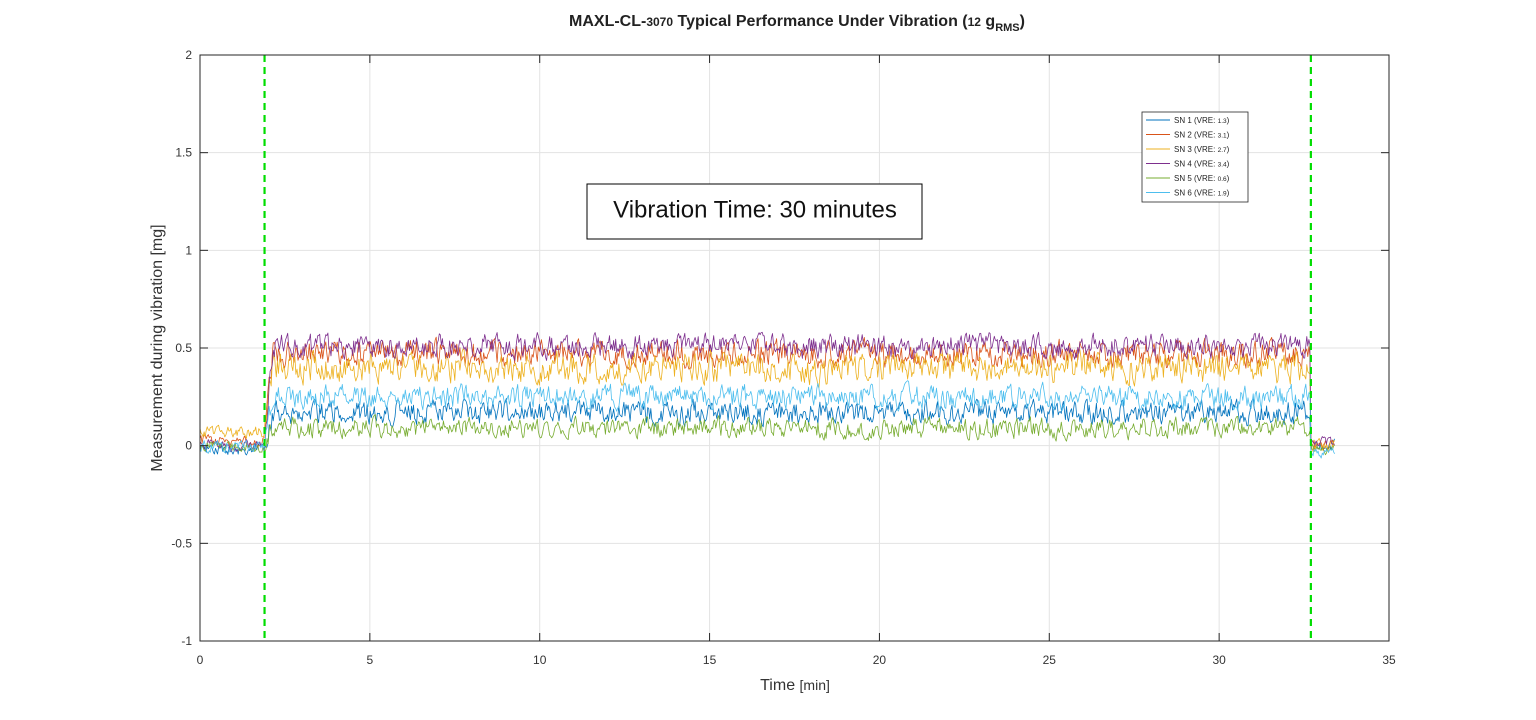 This screenshot has height=720, width=1536. Describe the element at coordinates (795, 685) in the screenshot. I see `x-axis-label: Time [min]` at that location.